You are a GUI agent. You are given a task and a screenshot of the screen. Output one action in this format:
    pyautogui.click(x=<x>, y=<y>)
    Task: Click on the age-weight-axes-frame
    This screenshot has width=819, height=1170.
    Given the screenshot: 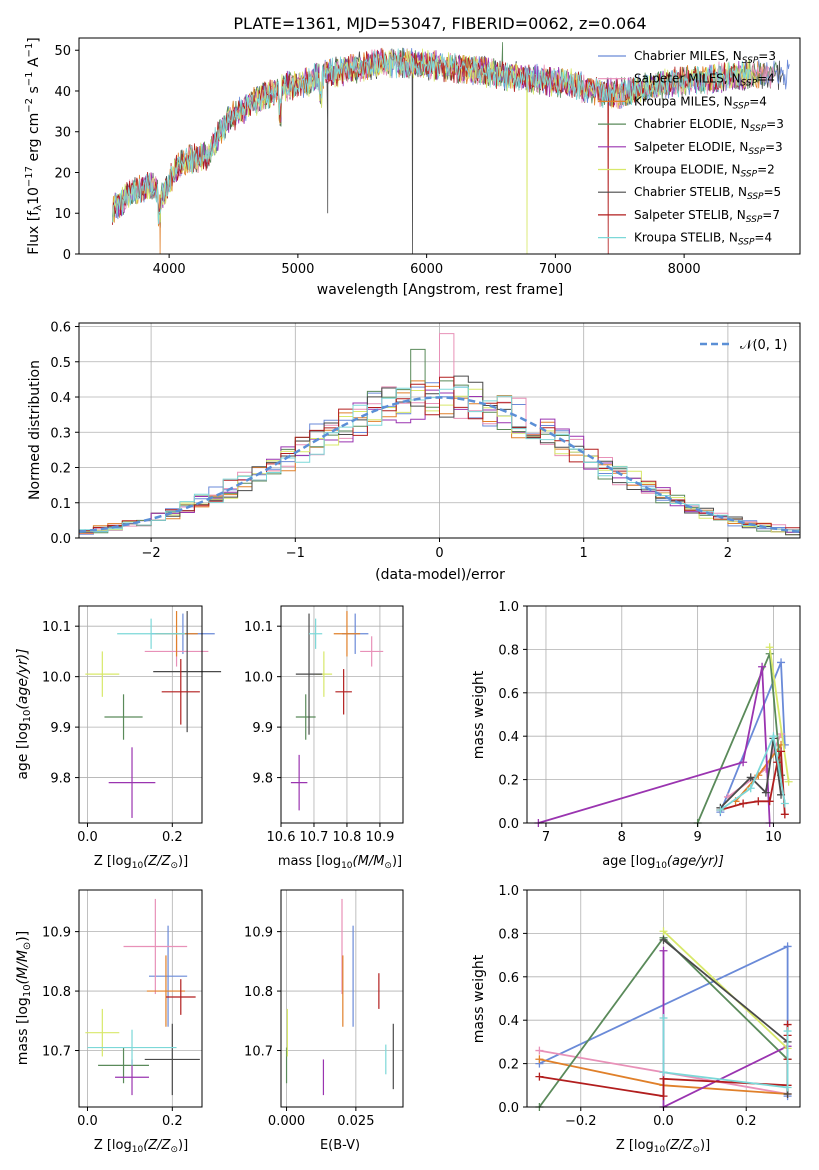 What is the action you would take?
    pyautogui.click(x=663, y=714)
    